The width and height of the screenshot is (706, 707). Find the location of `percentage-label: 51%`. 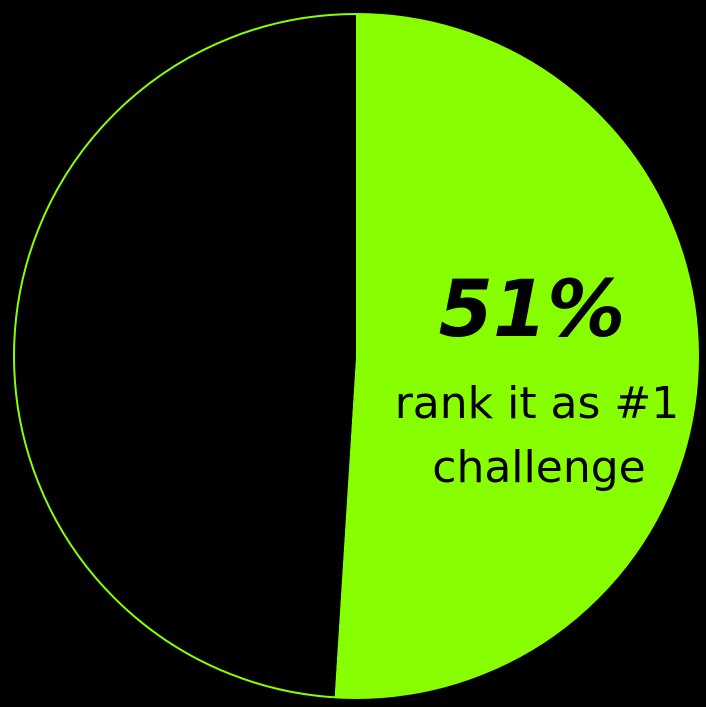

percentage-label: 51% is located at coordinates (532, 310).